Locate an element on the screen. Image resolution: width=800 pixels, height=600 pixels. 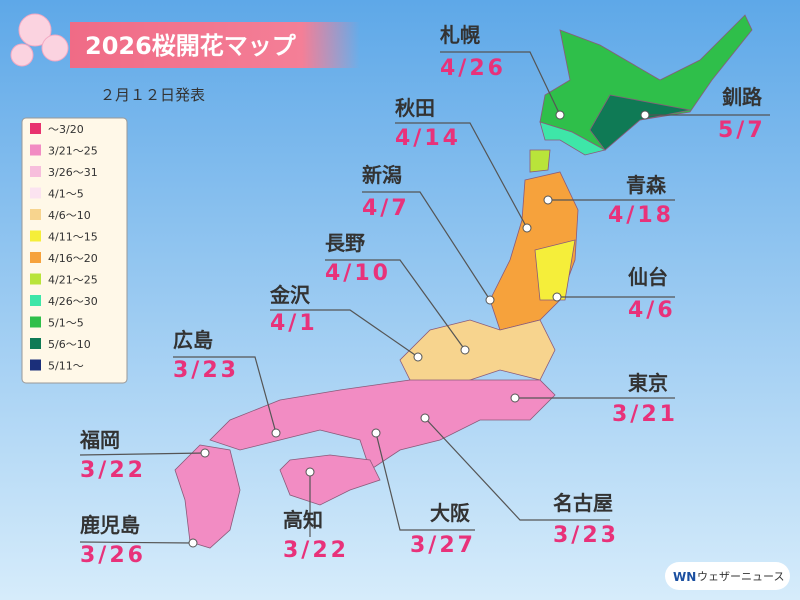
legend-label: 4/6～10 is located at coordinates (69, 215).